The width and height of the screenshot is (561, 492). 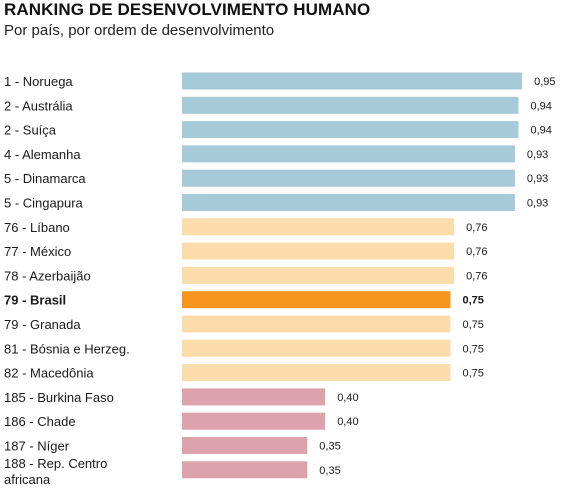 I want to click on value-label-8: 0,76, so click(x=476, y=252).